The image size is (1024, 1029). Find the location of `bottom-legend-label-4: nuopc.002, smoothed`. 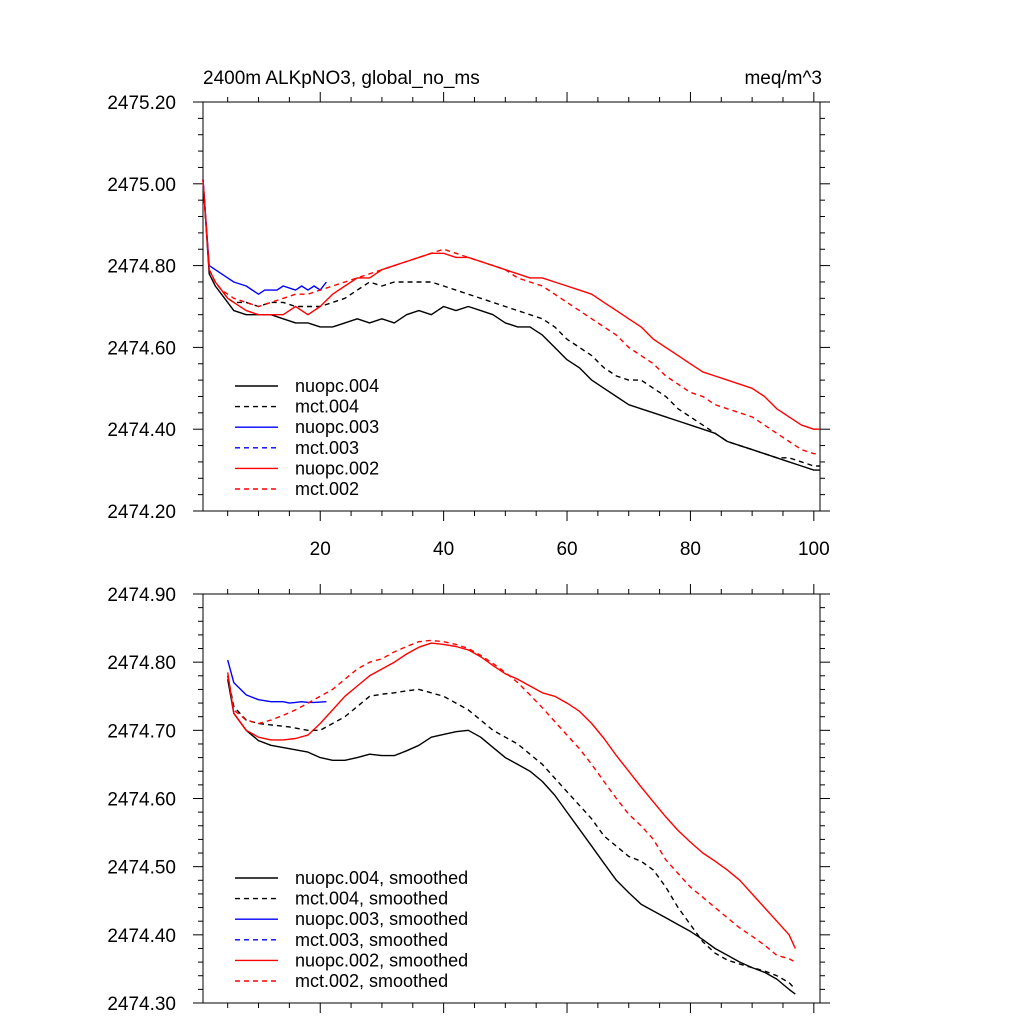

bottom-legend-label-4: nuopc.002, smoothed is located at coordinates (381, 960).